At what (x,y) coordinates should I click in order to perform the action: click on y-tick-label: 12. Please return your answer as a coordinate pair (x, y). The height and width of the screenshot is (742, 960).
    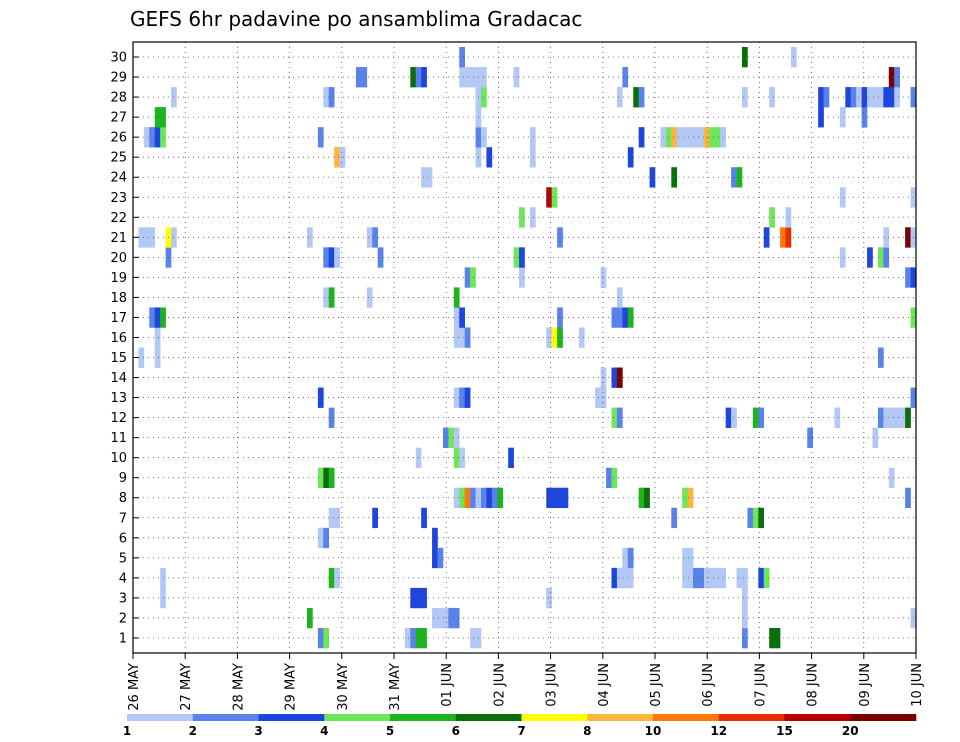
    Looking at the image, I should click on (118, 418).